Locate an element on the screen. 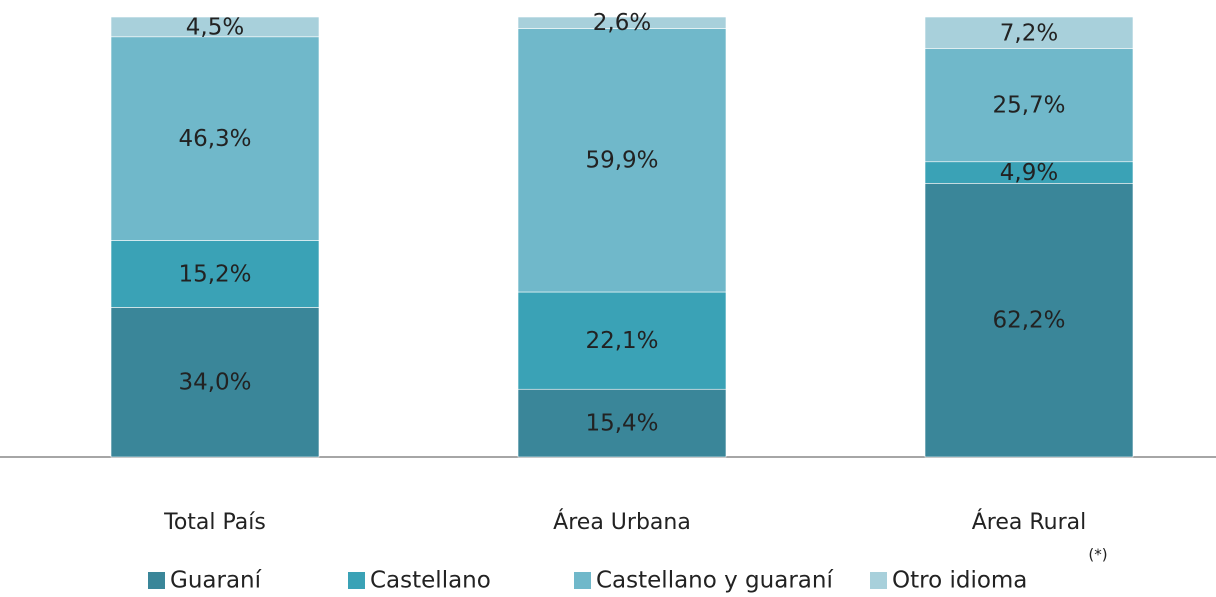 The height and width of the screenshot is (597, 1216). legend-label: Castellano is located at coordinates (430, 581).